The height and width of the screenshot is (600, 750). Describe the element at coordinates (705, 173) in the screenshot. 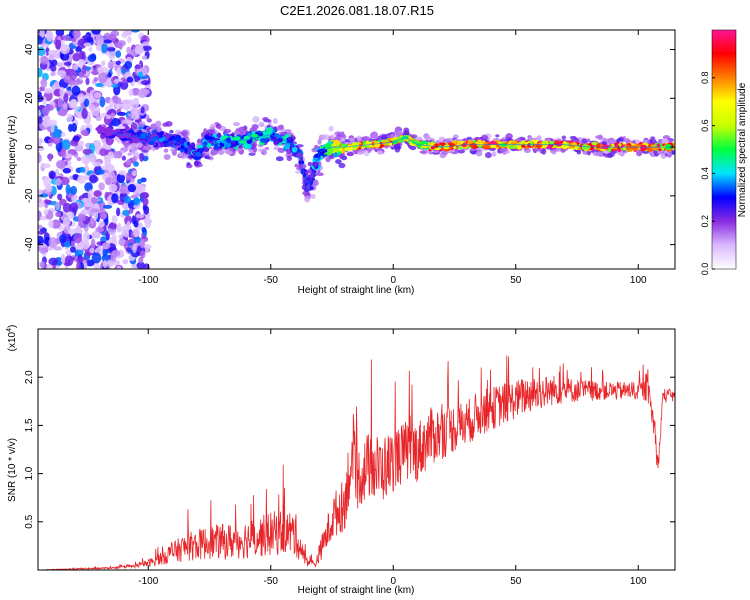

I see `colorbar-tick-label: 0.4` at that location.